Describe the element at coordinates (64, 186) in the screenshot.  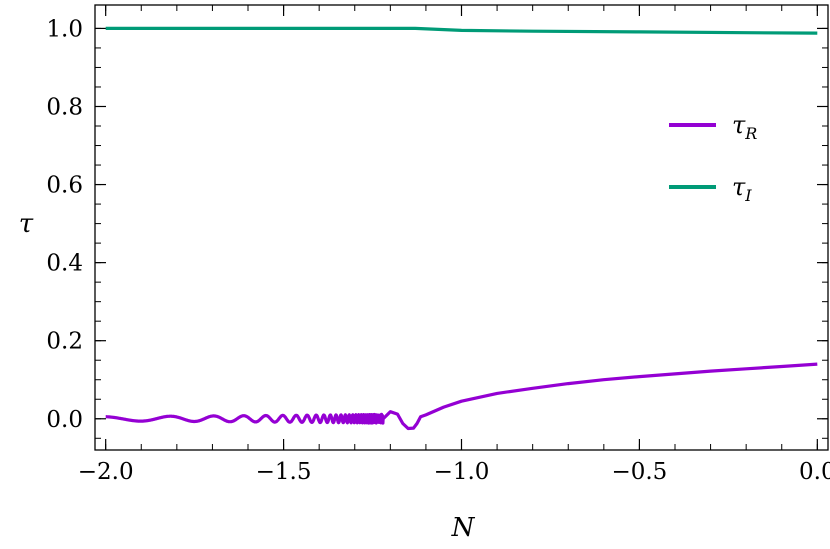
I see `y-tick-label: 0.6` at that location.